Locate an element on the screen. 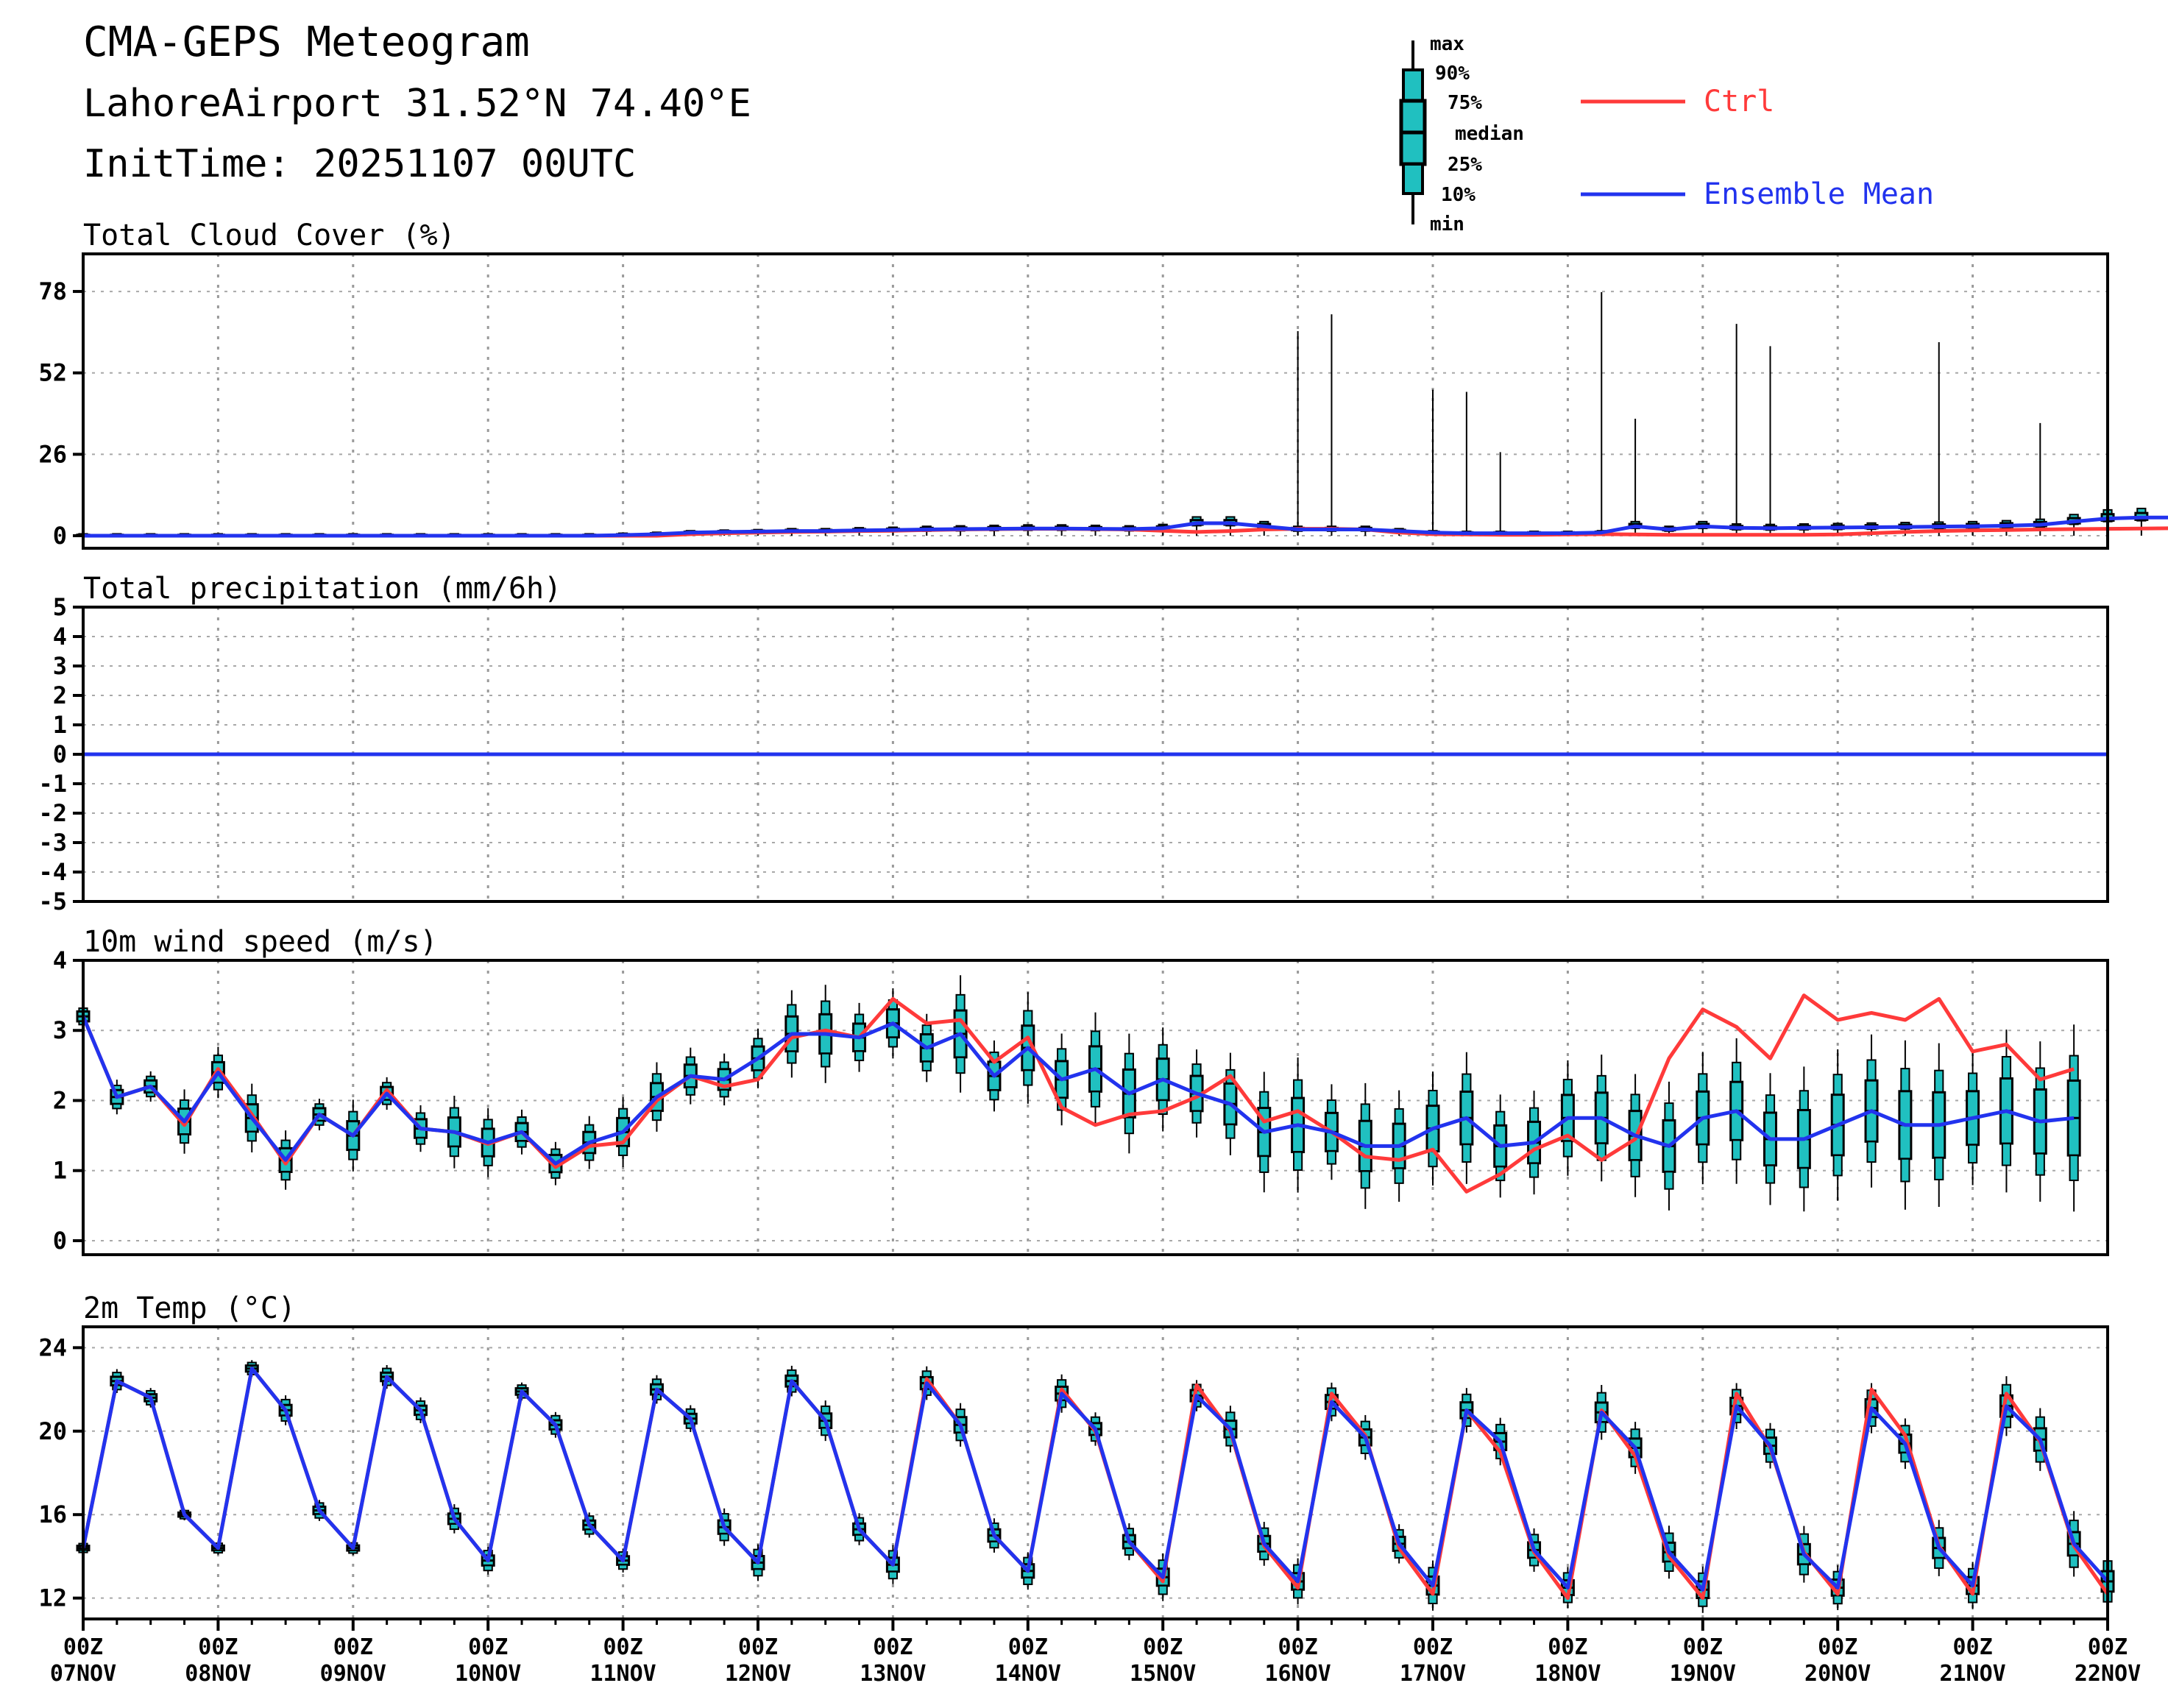 This screenshot has height=1708, width=2168. x-tick-date: 22NOV is located at coordinates (2108, 1674).